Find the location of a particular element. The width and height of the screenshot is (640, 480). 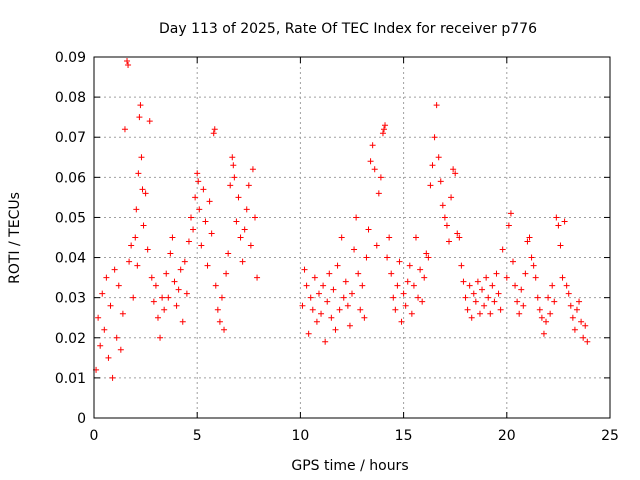

y-axis-label: ROTI / TECUs is located at coordinates (15, 238).